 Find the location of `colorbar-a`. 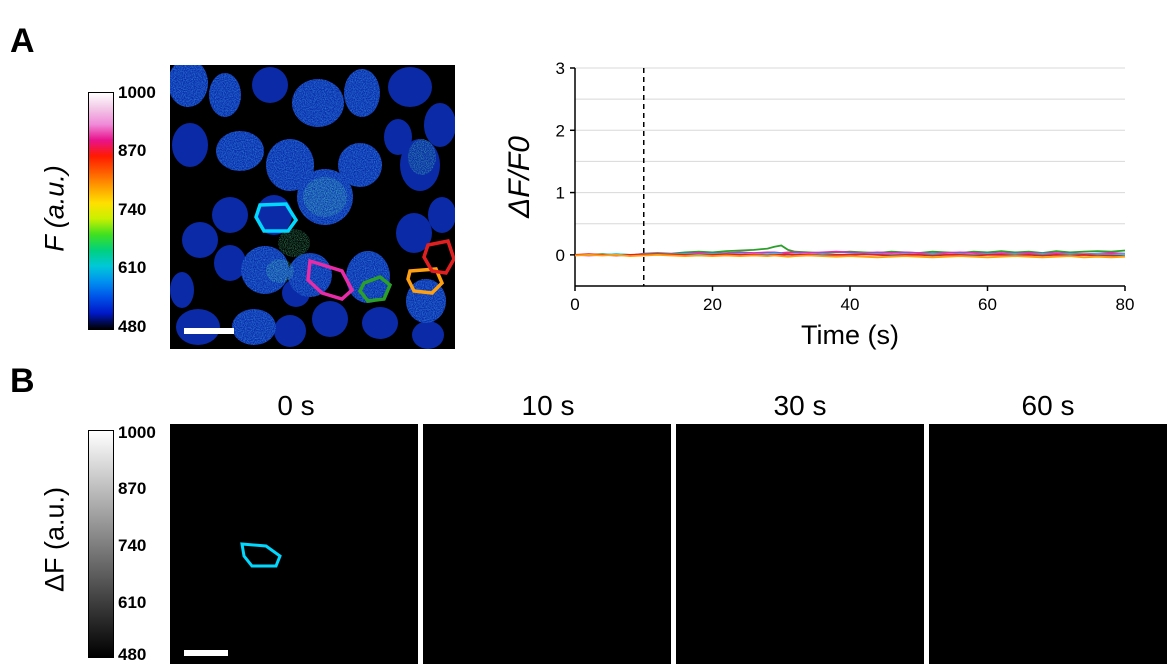

colorbar-a is located at coordinates (101, 211).